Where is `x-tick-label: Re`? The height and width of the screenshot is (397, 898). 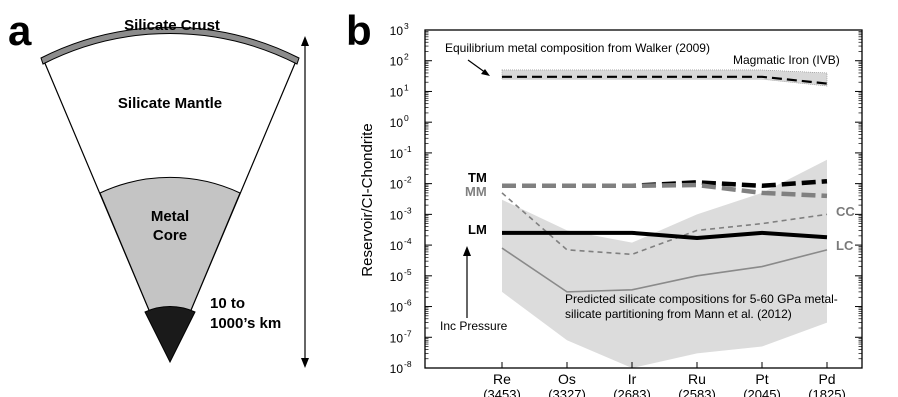 x-tick-label: Re is located at coordinates (502, 379).